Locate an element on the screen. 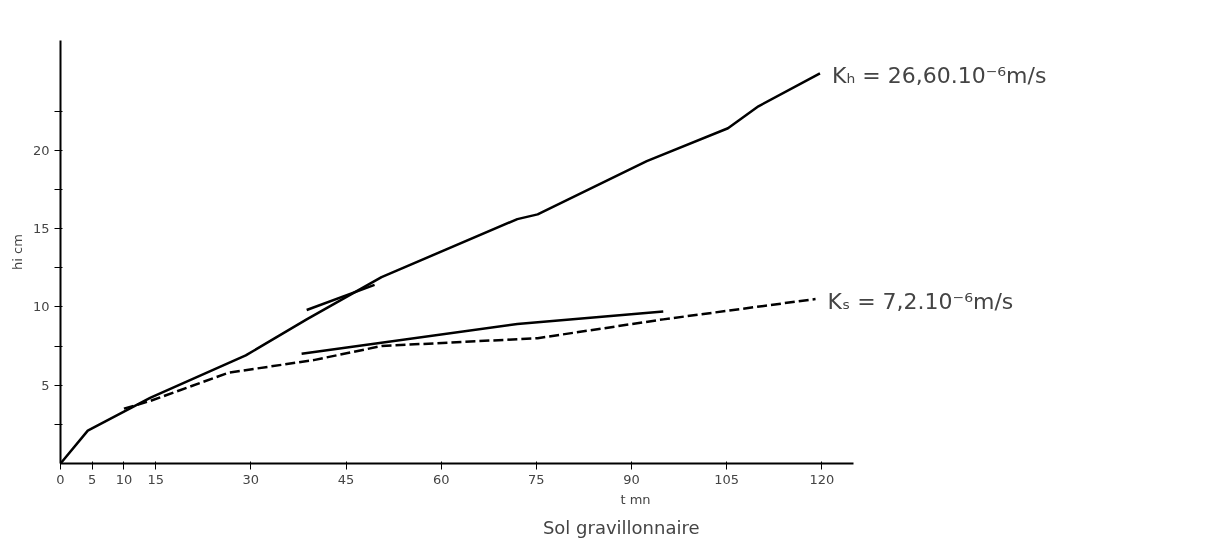 The height and width of the screenshot is (542, 1230). x-tick-label: 5 is located at coordinates (92, 479).